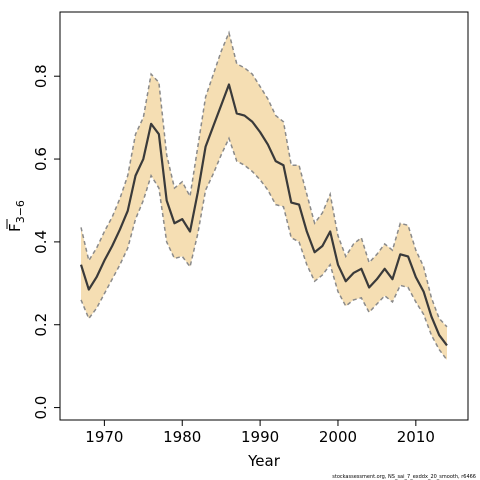 Image resolution: width=480 pixels, height=480 pixels. I want to click on y-tick-label: 0.2, so click(41, 325).